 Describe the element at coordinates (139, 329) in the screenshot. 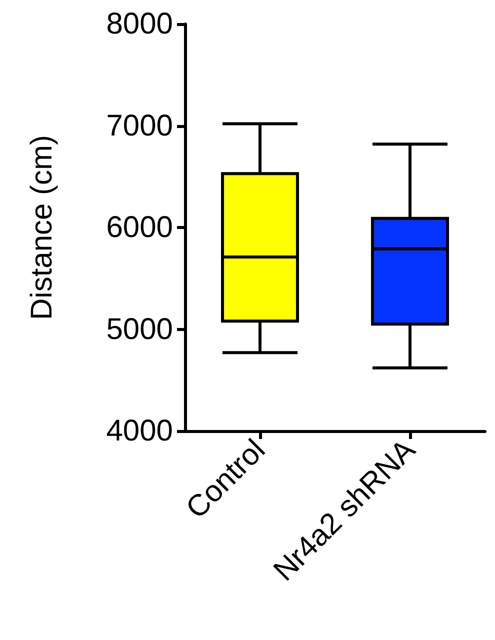

I see `y-tick-label: 5000` at that location.